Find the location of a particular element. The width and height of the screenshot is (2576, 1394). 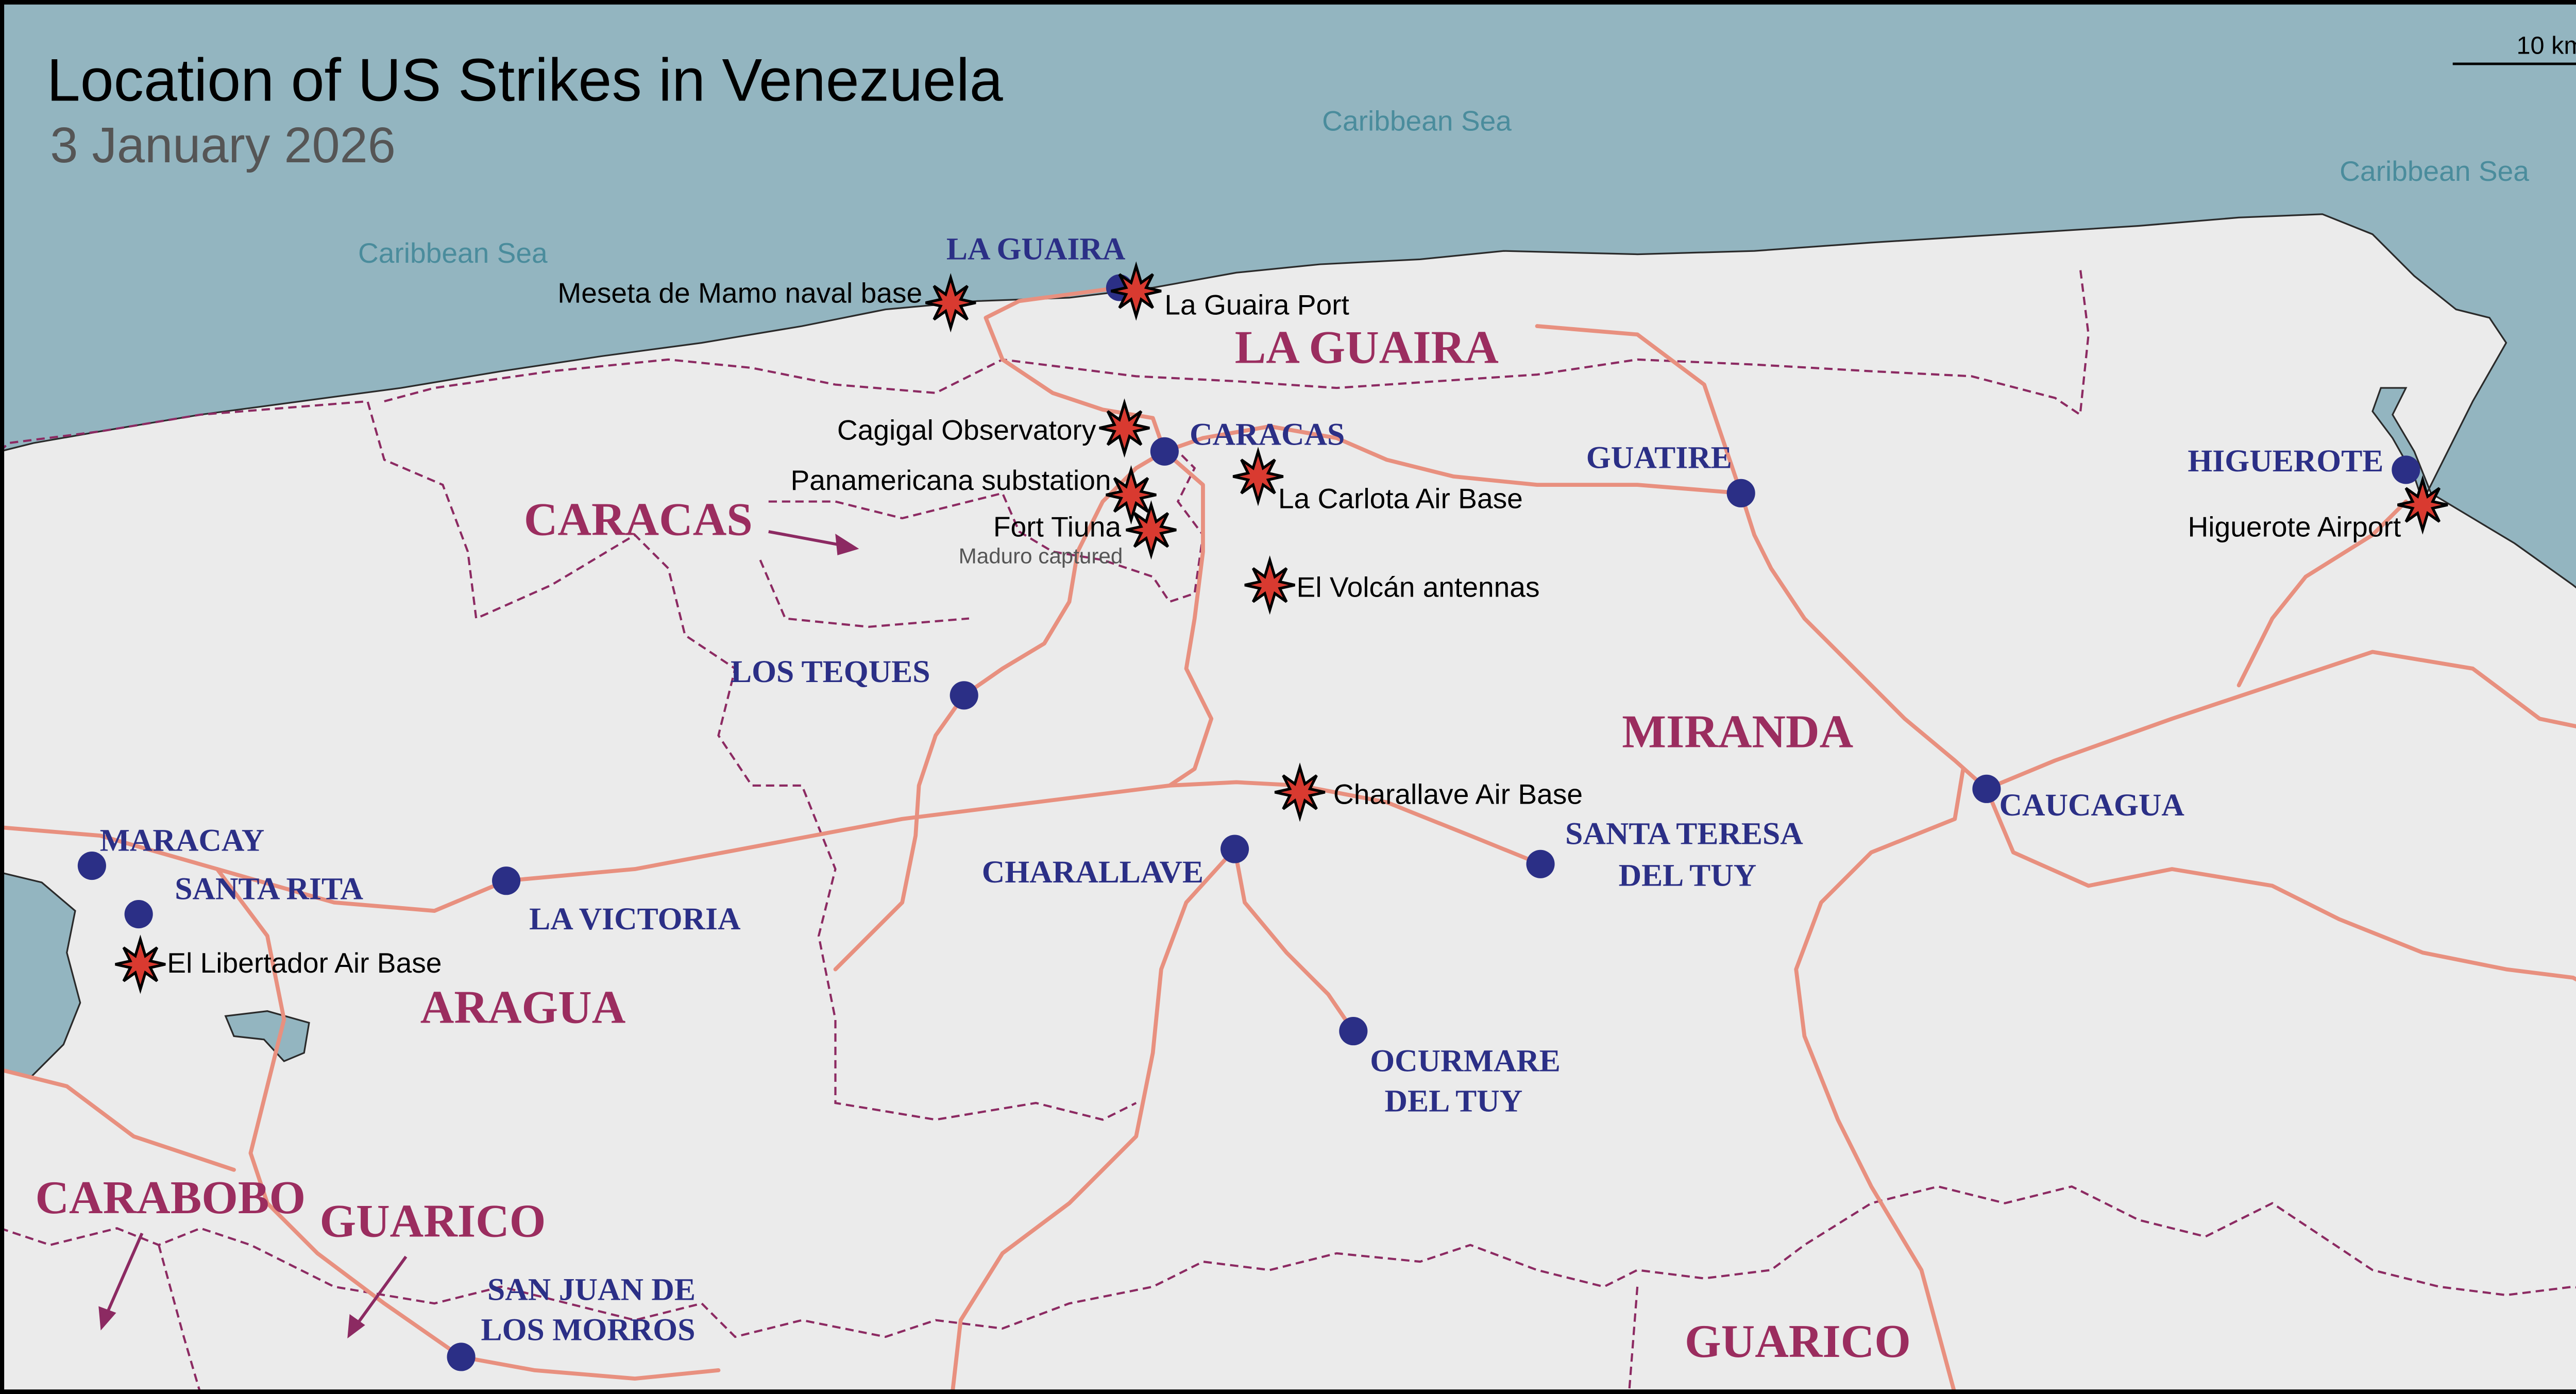

strike-label-la-guaira-port: La Guaira Port is located at coordinates (1256, 304).